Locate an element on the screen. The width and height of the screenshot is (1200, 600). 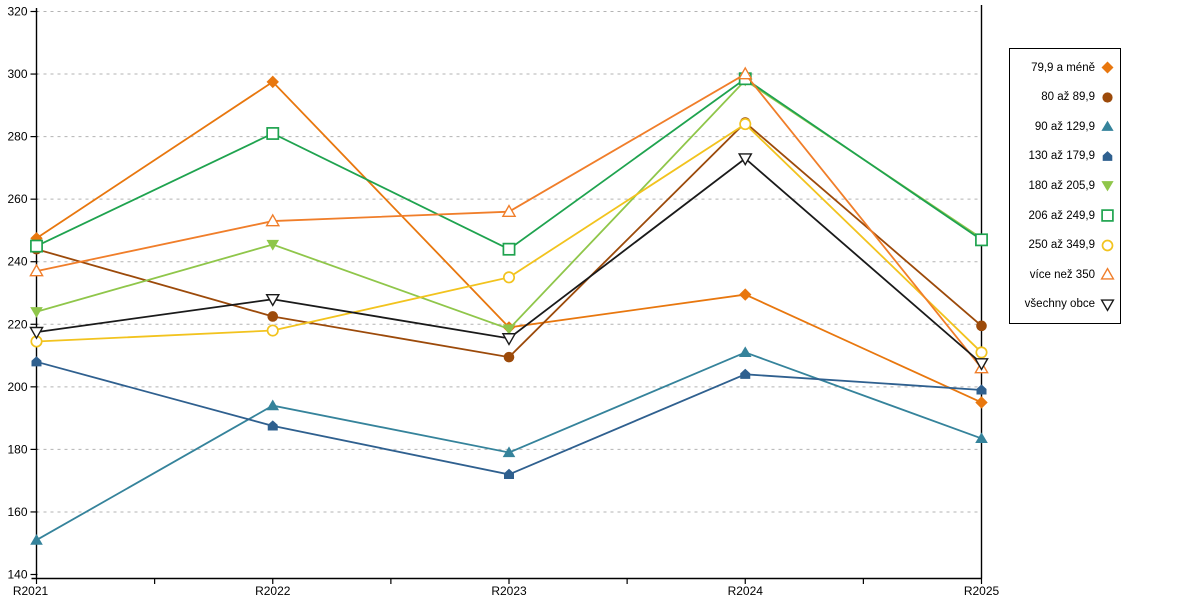
legend-item-4: 180 až 205,9 is located at coordinates (1063, 186).